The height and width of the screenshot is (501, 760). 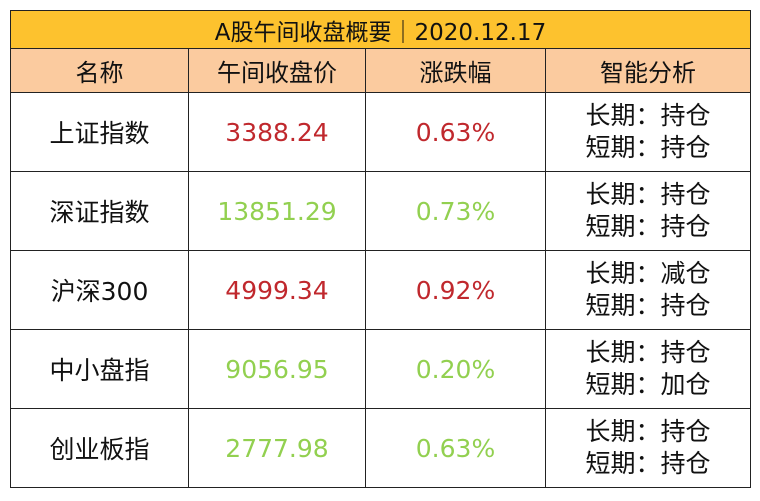 What do you see at coordinates (648, 384) in the screenshot?
I see `analysis-line: 短期：加仓` at bounding box center [648, 384].